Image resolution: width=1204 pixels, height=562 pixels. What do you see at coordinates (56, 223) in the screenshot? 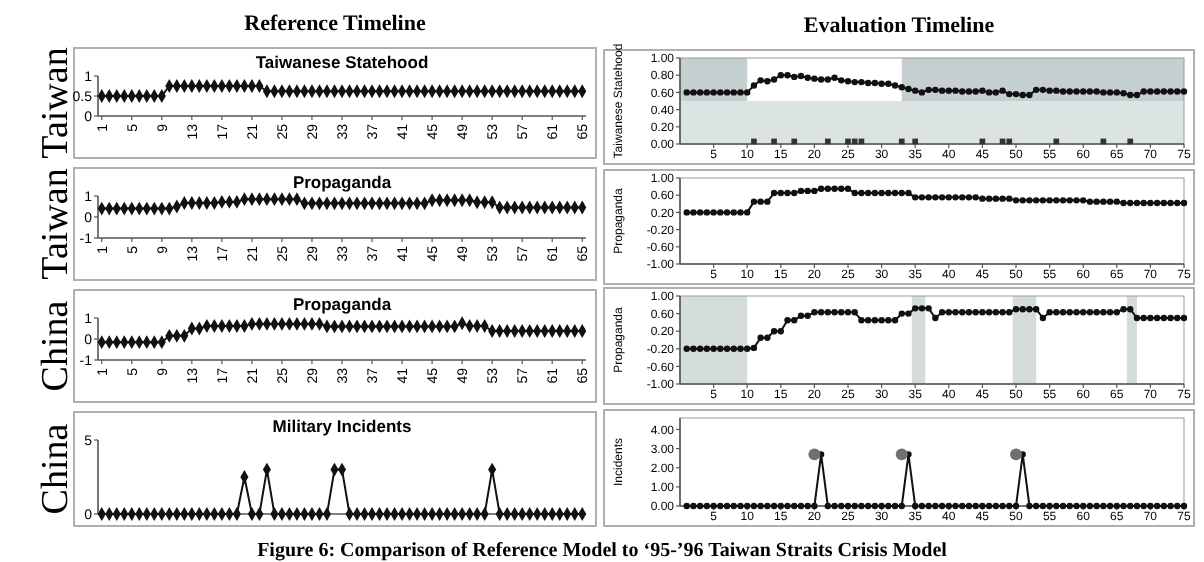
I see `y-axis-title: Taiwan` at bounding box center [56, 223].